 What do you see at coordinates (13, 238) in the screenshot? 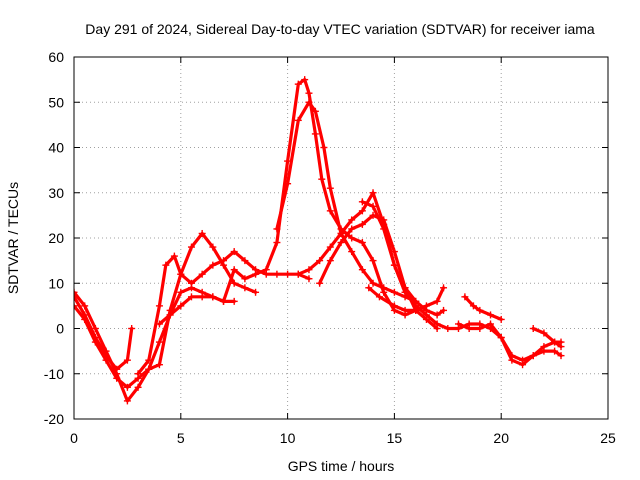
I see `y-axis-label: SDTVAR / TECUs` at bounding box center [13, 238].